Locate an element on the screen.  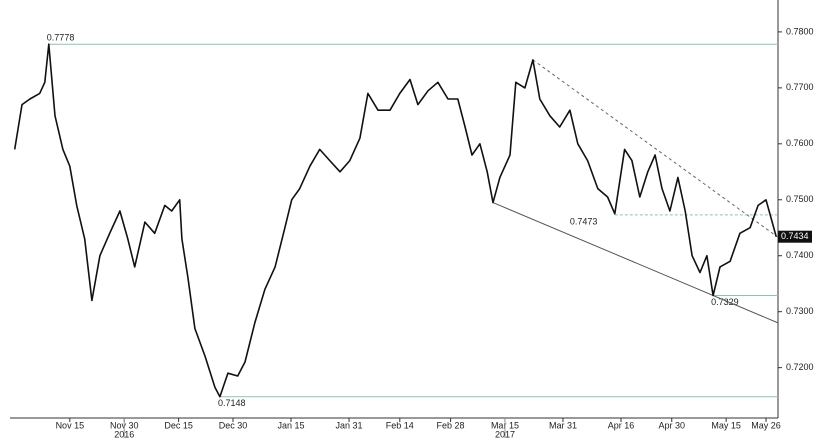
x-tick-label: Feb 14 is located at coordinates (400, 425).